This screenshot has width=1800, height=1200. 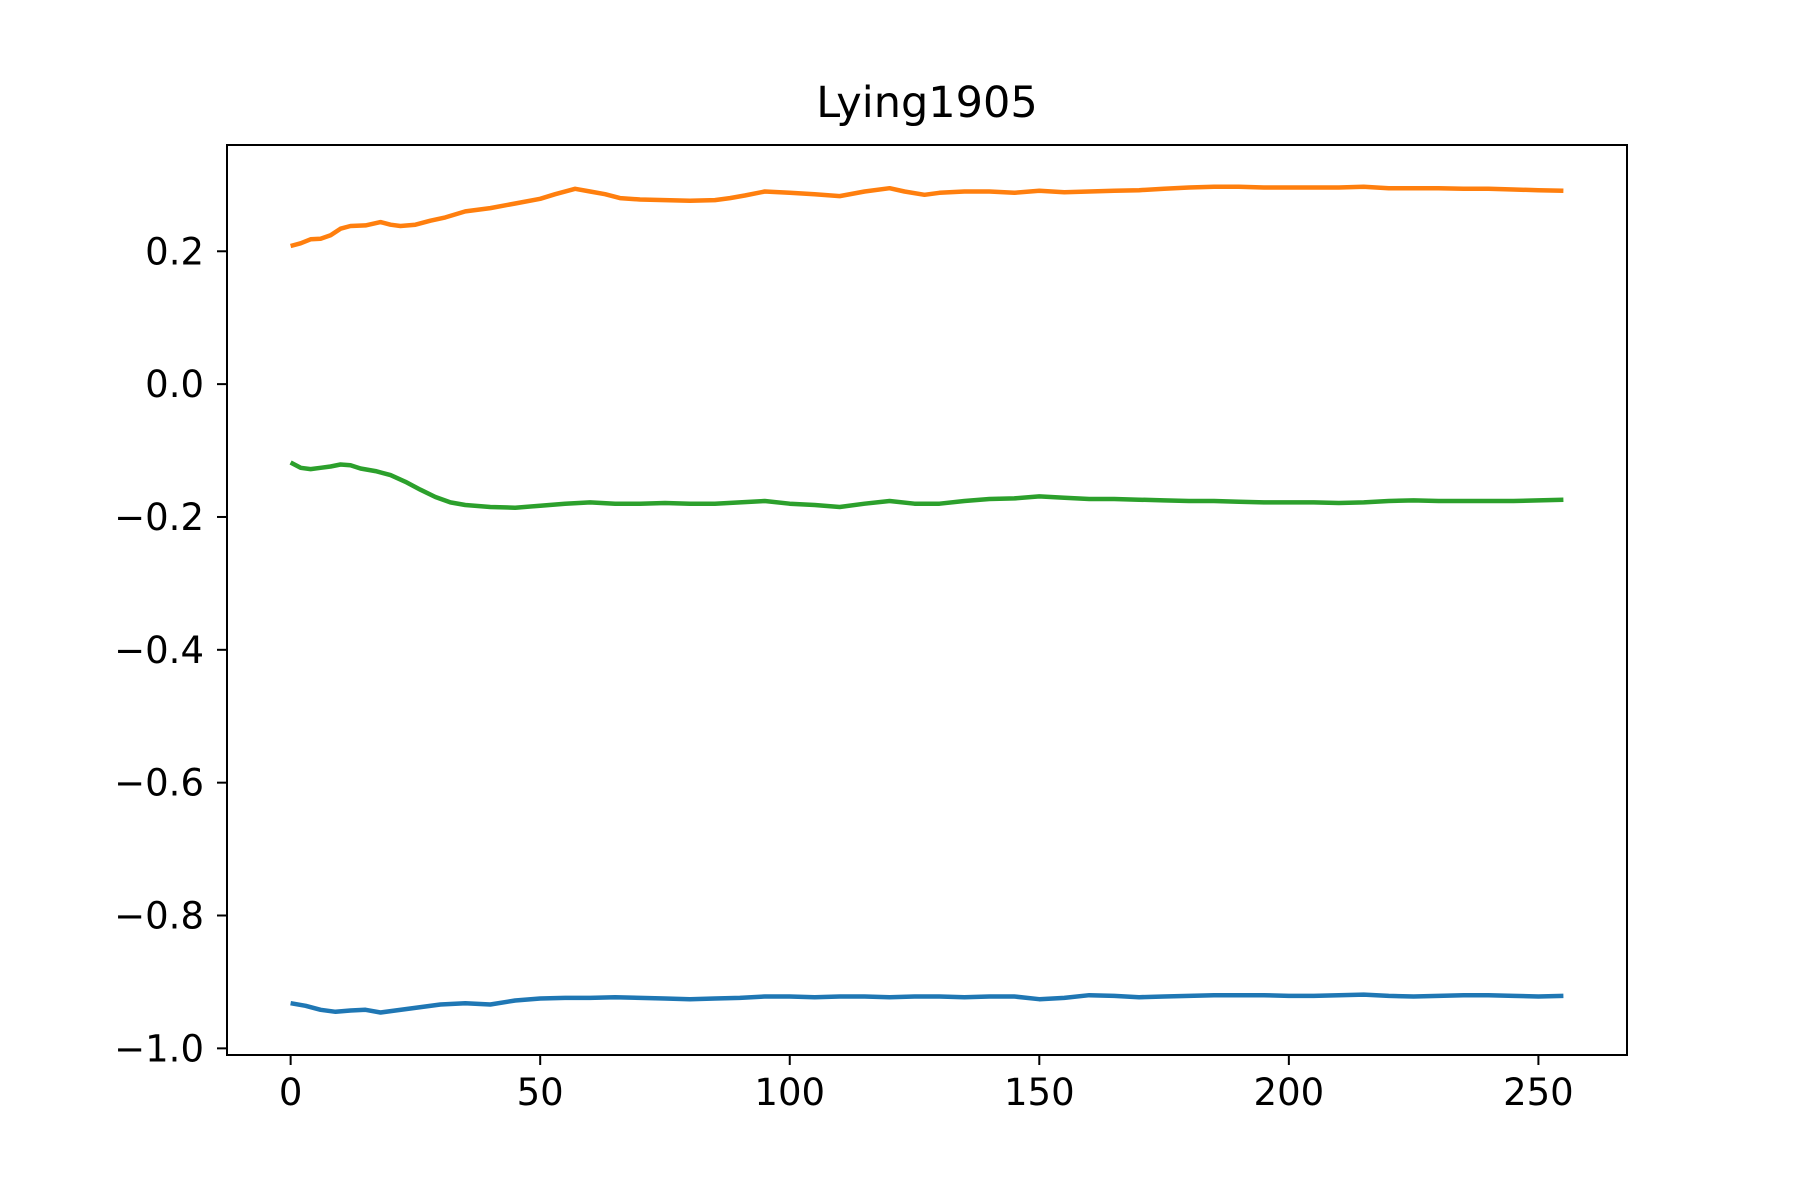 What do you see at coordinates (159, 517) in the screenshot?
I see `y-tick-label: −0.2` at bounding box center [159, 517].